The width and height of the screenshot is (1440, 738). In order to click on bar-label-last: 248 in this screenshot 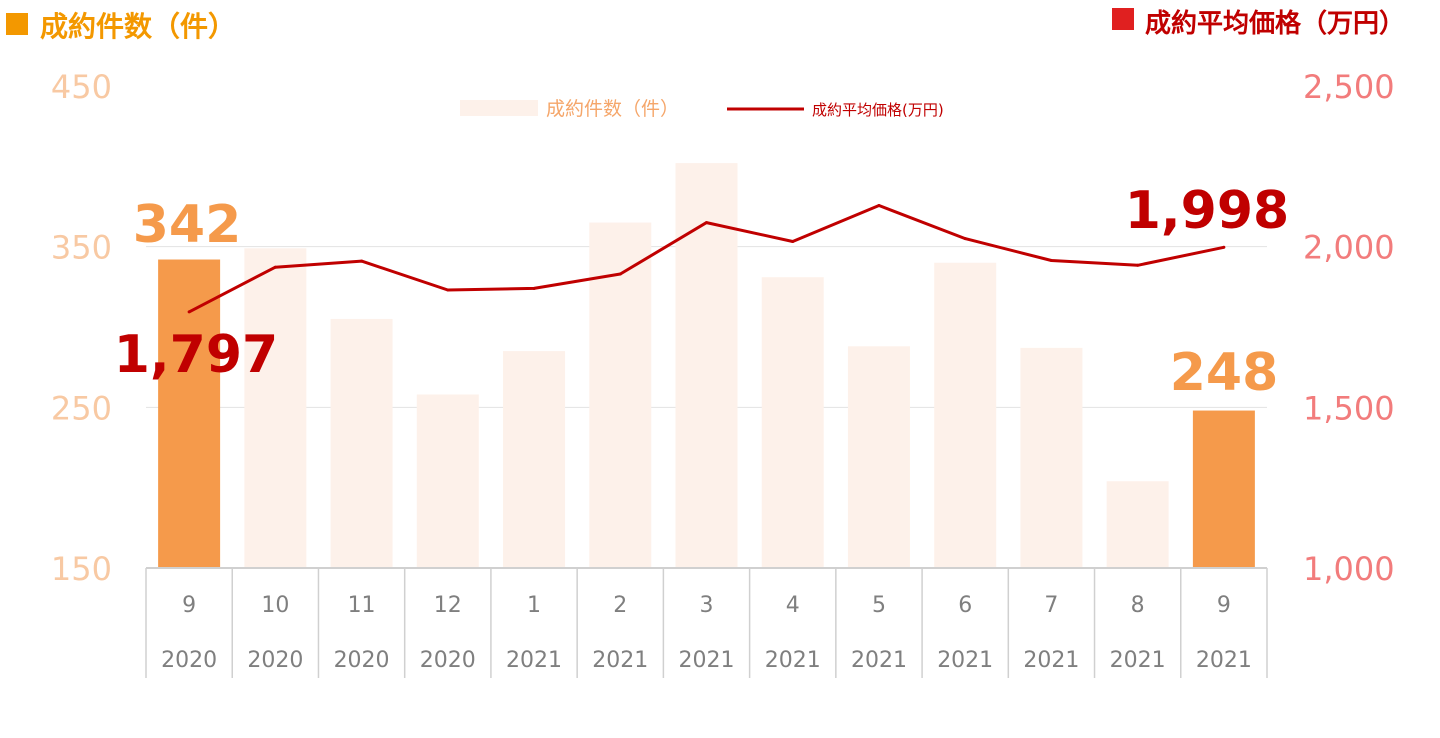, I will do `click(1224, 373)`.